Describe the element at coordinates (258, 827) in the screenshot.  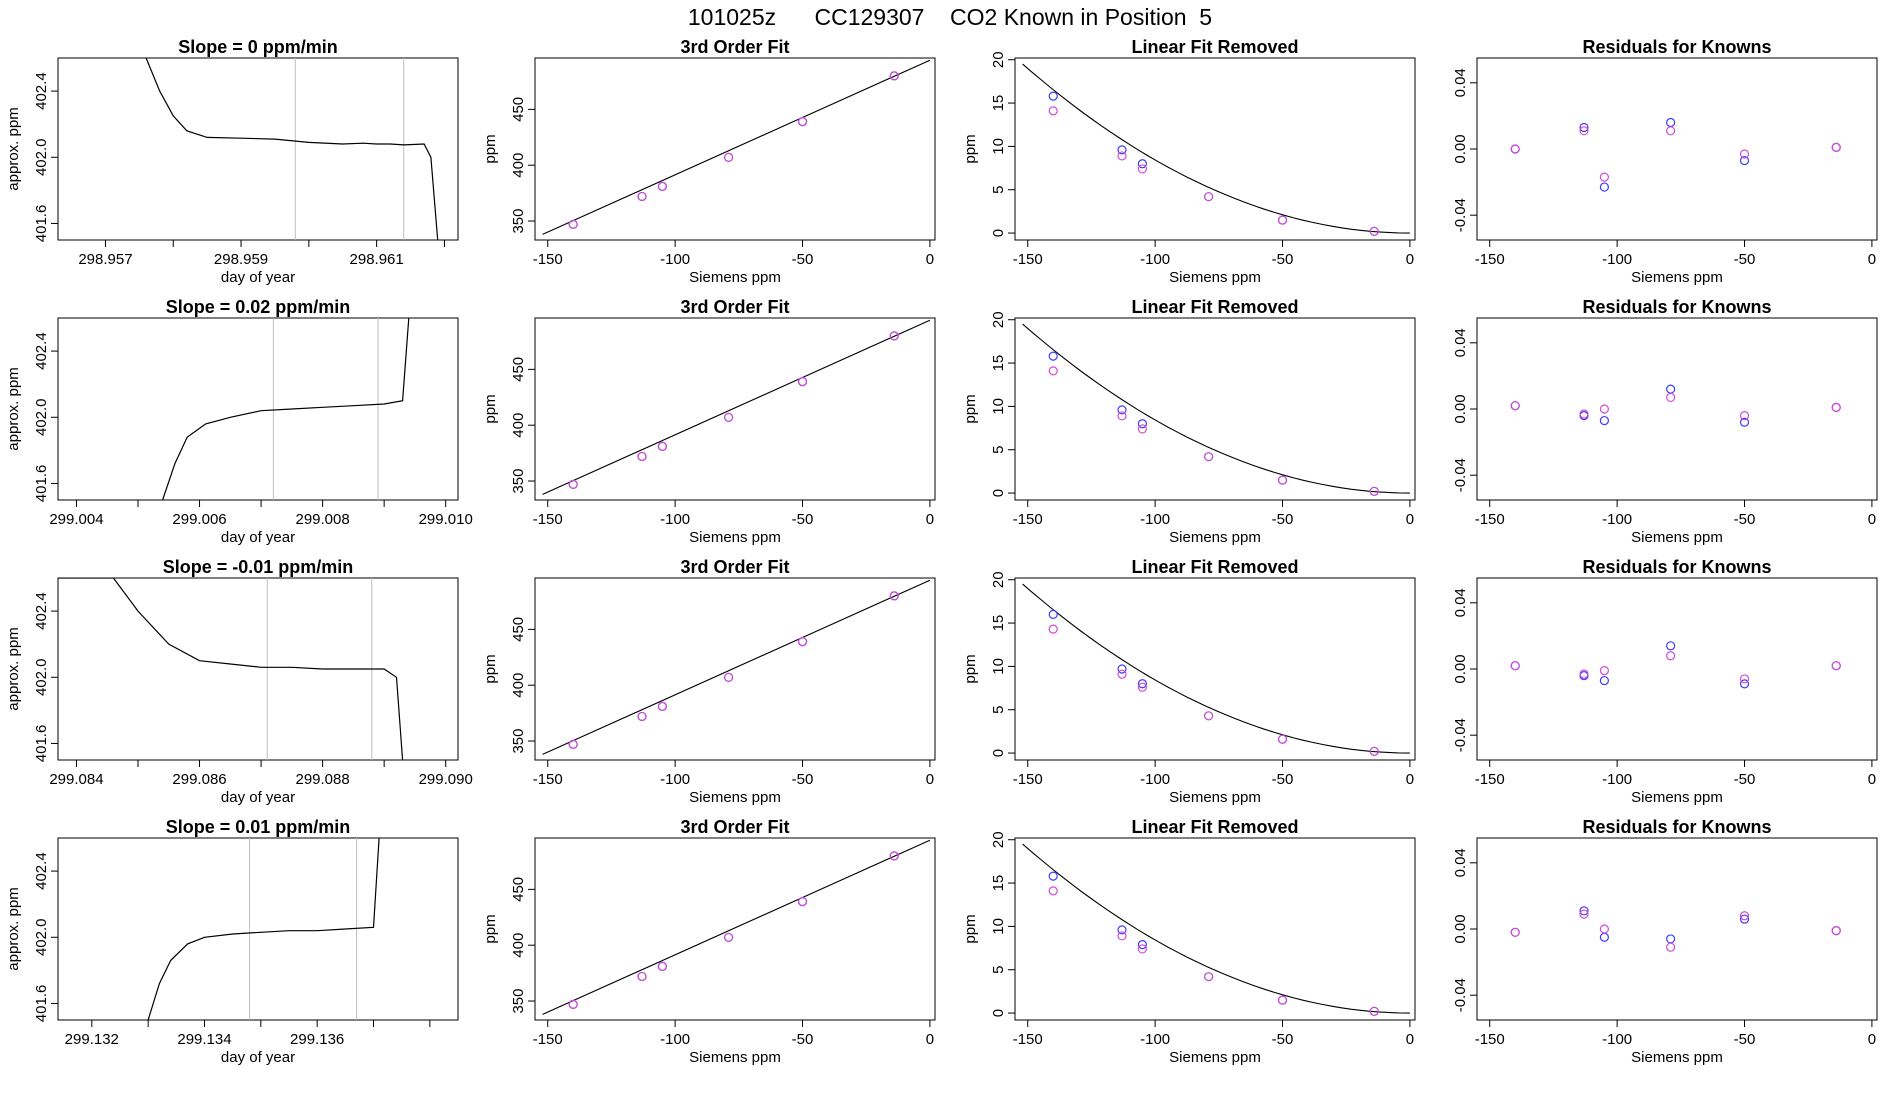
I see `panel-title: Slope = 0.01 ppm/min` at that location.